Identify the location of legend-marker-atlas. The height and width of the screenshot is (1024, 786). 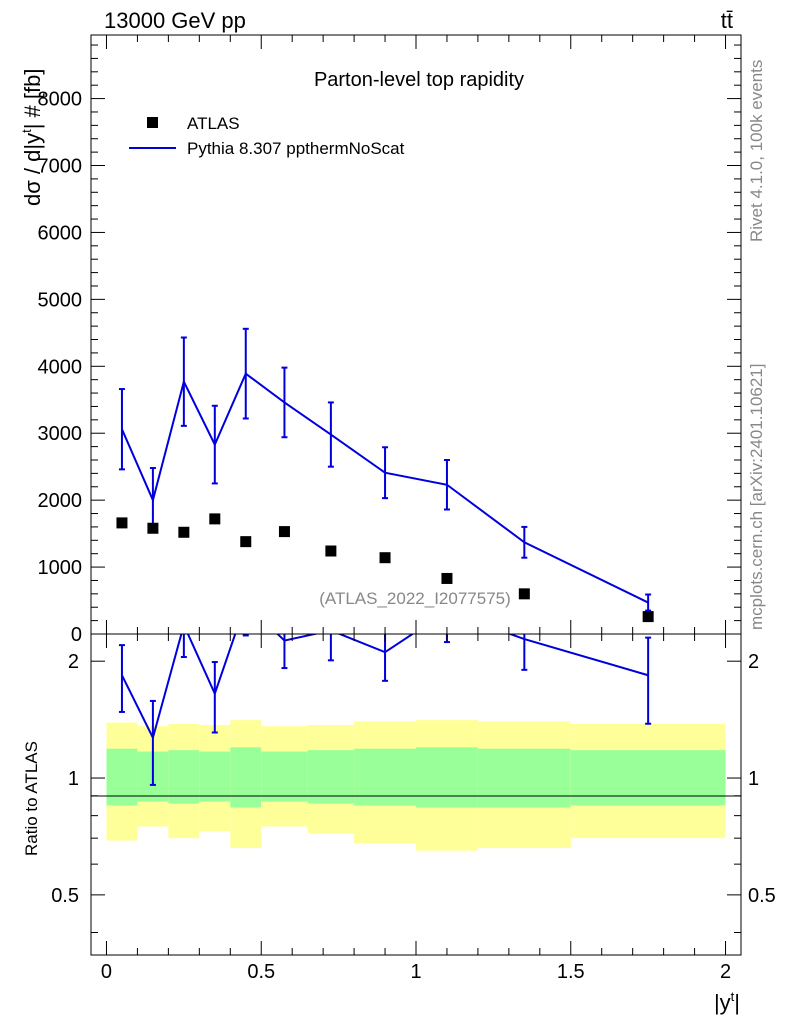
(152, 122).